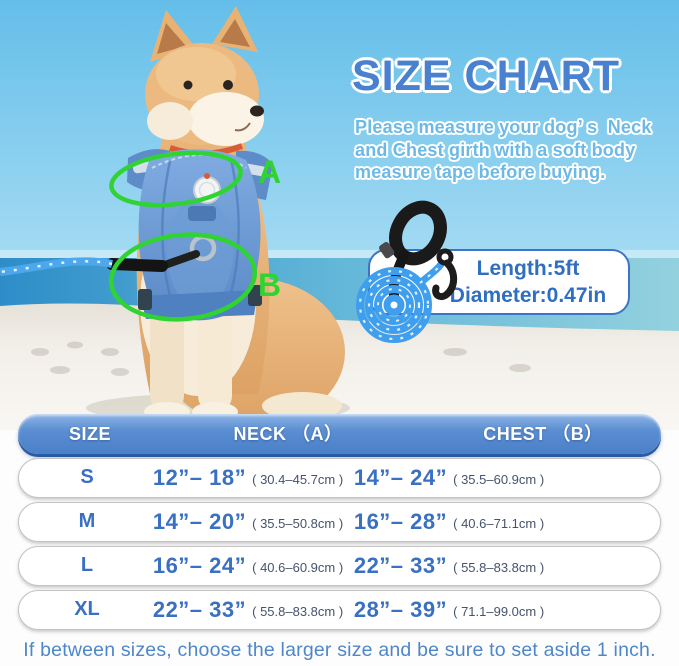 The width and height of the screenshot is (679, 666). I want to click on instruction-line: Please measure your dog’ s Neck, so click(503, 127).